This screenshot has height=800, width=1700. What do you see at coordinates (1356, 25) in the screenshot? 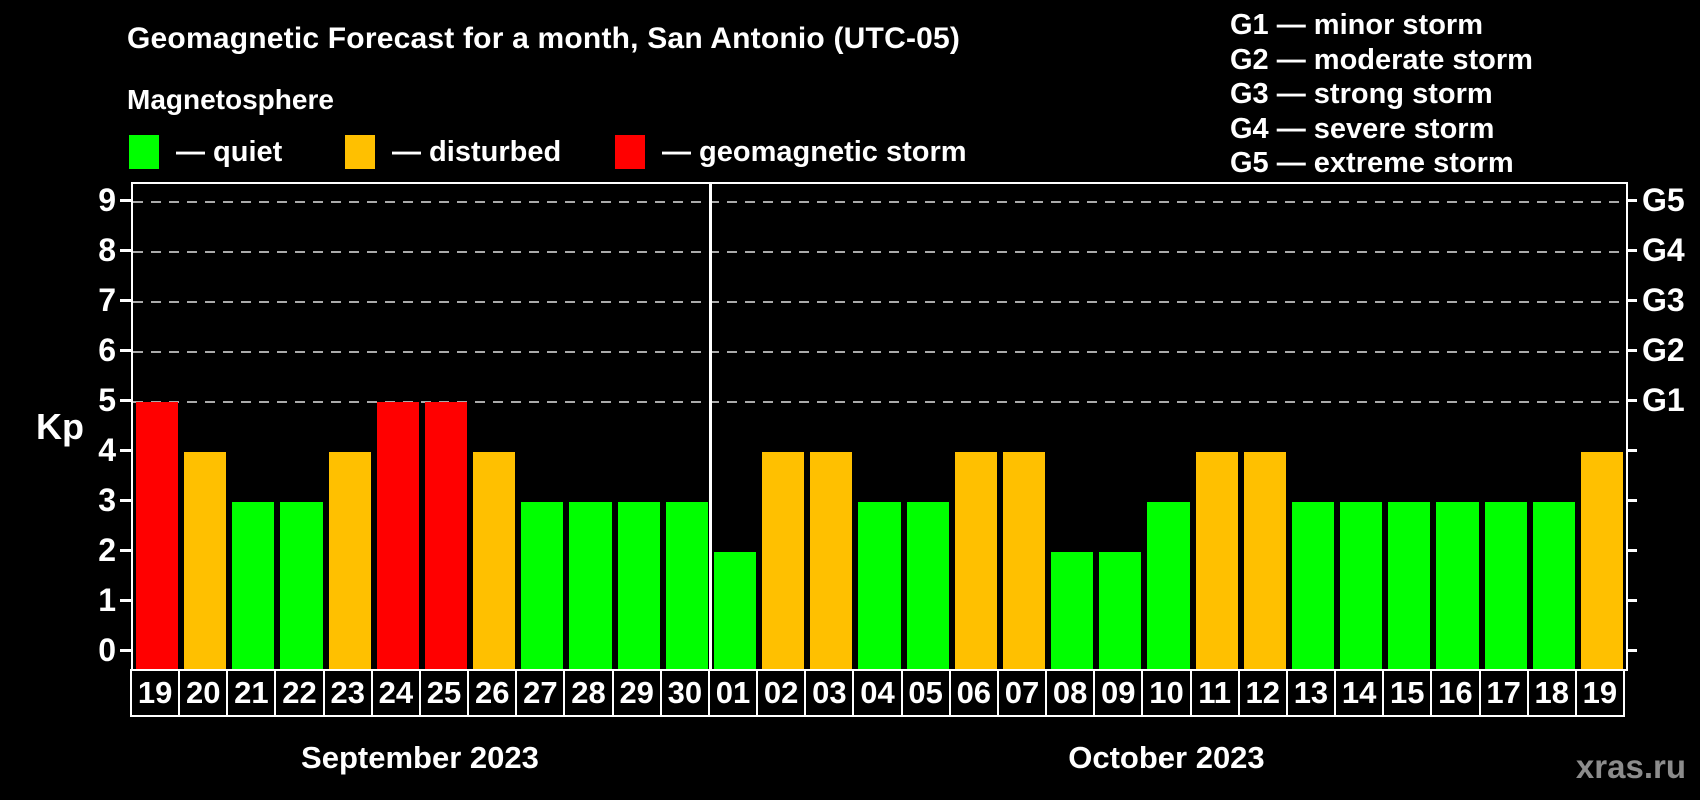
I see `g-scale-legend-line: G1 — minor storm` at bounding box center [1356, 25].